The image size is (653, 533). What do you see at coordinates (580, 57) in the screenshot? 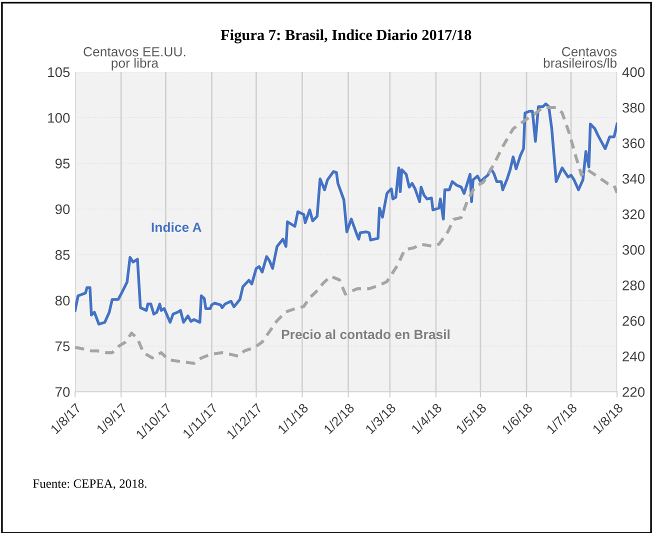
I see `y2-axis-title: Centavos brasileiros/lb` at bounding box center [580, 57].